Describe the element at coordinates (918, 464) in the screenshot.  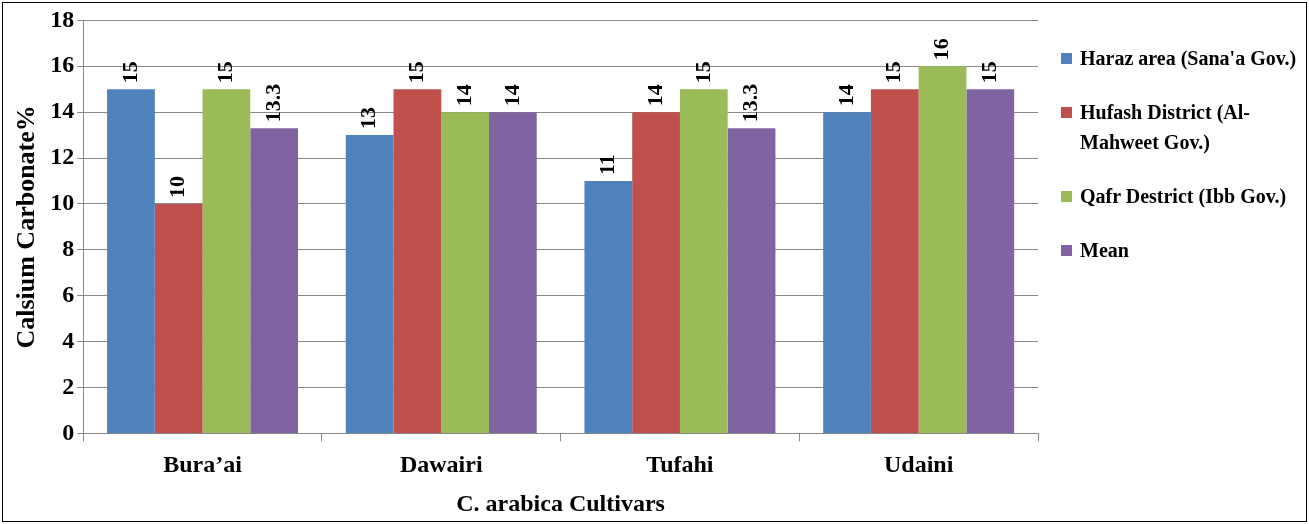
I see `x-tick-label: Udaini` at that location.